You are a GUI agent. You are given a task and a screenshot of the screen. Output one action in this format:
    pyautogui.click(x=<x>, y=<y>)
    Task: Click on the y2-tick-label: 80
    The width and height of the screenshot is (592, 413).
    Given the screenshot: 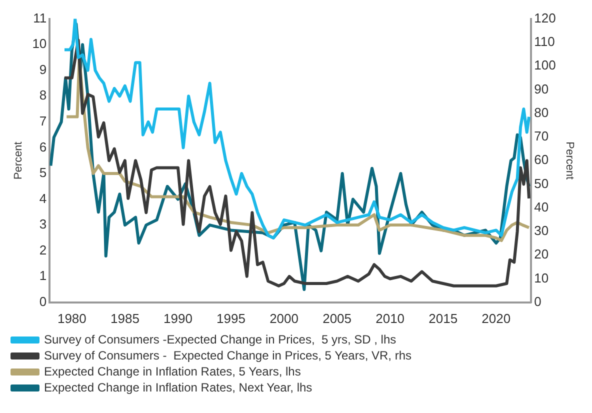 What is the action you would take?
    pyautogui.click(x=541, y=112)
    